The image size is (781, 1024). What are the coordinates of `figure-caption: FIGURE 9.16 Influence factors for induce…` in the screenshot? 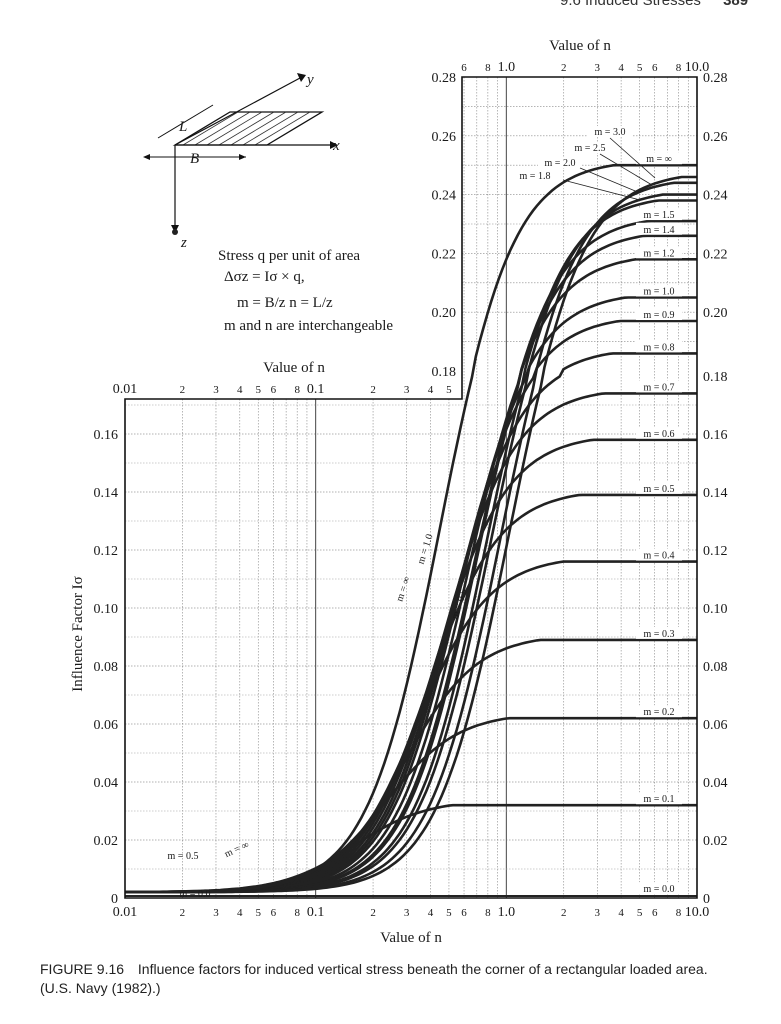 It's located at (390, 979).